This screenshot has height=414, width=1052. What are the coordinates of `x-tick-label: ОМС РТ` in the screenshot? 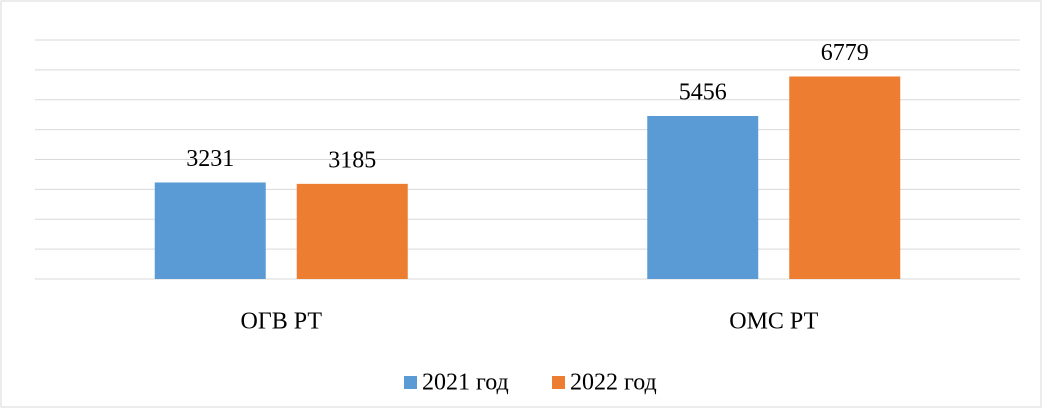 It's located at (773, 322).